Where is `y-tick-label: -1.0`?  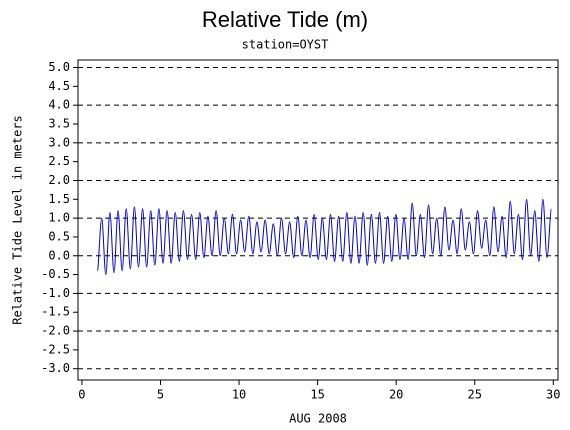 y-tick-label: -1.0 is located at coordinates (55, 293).